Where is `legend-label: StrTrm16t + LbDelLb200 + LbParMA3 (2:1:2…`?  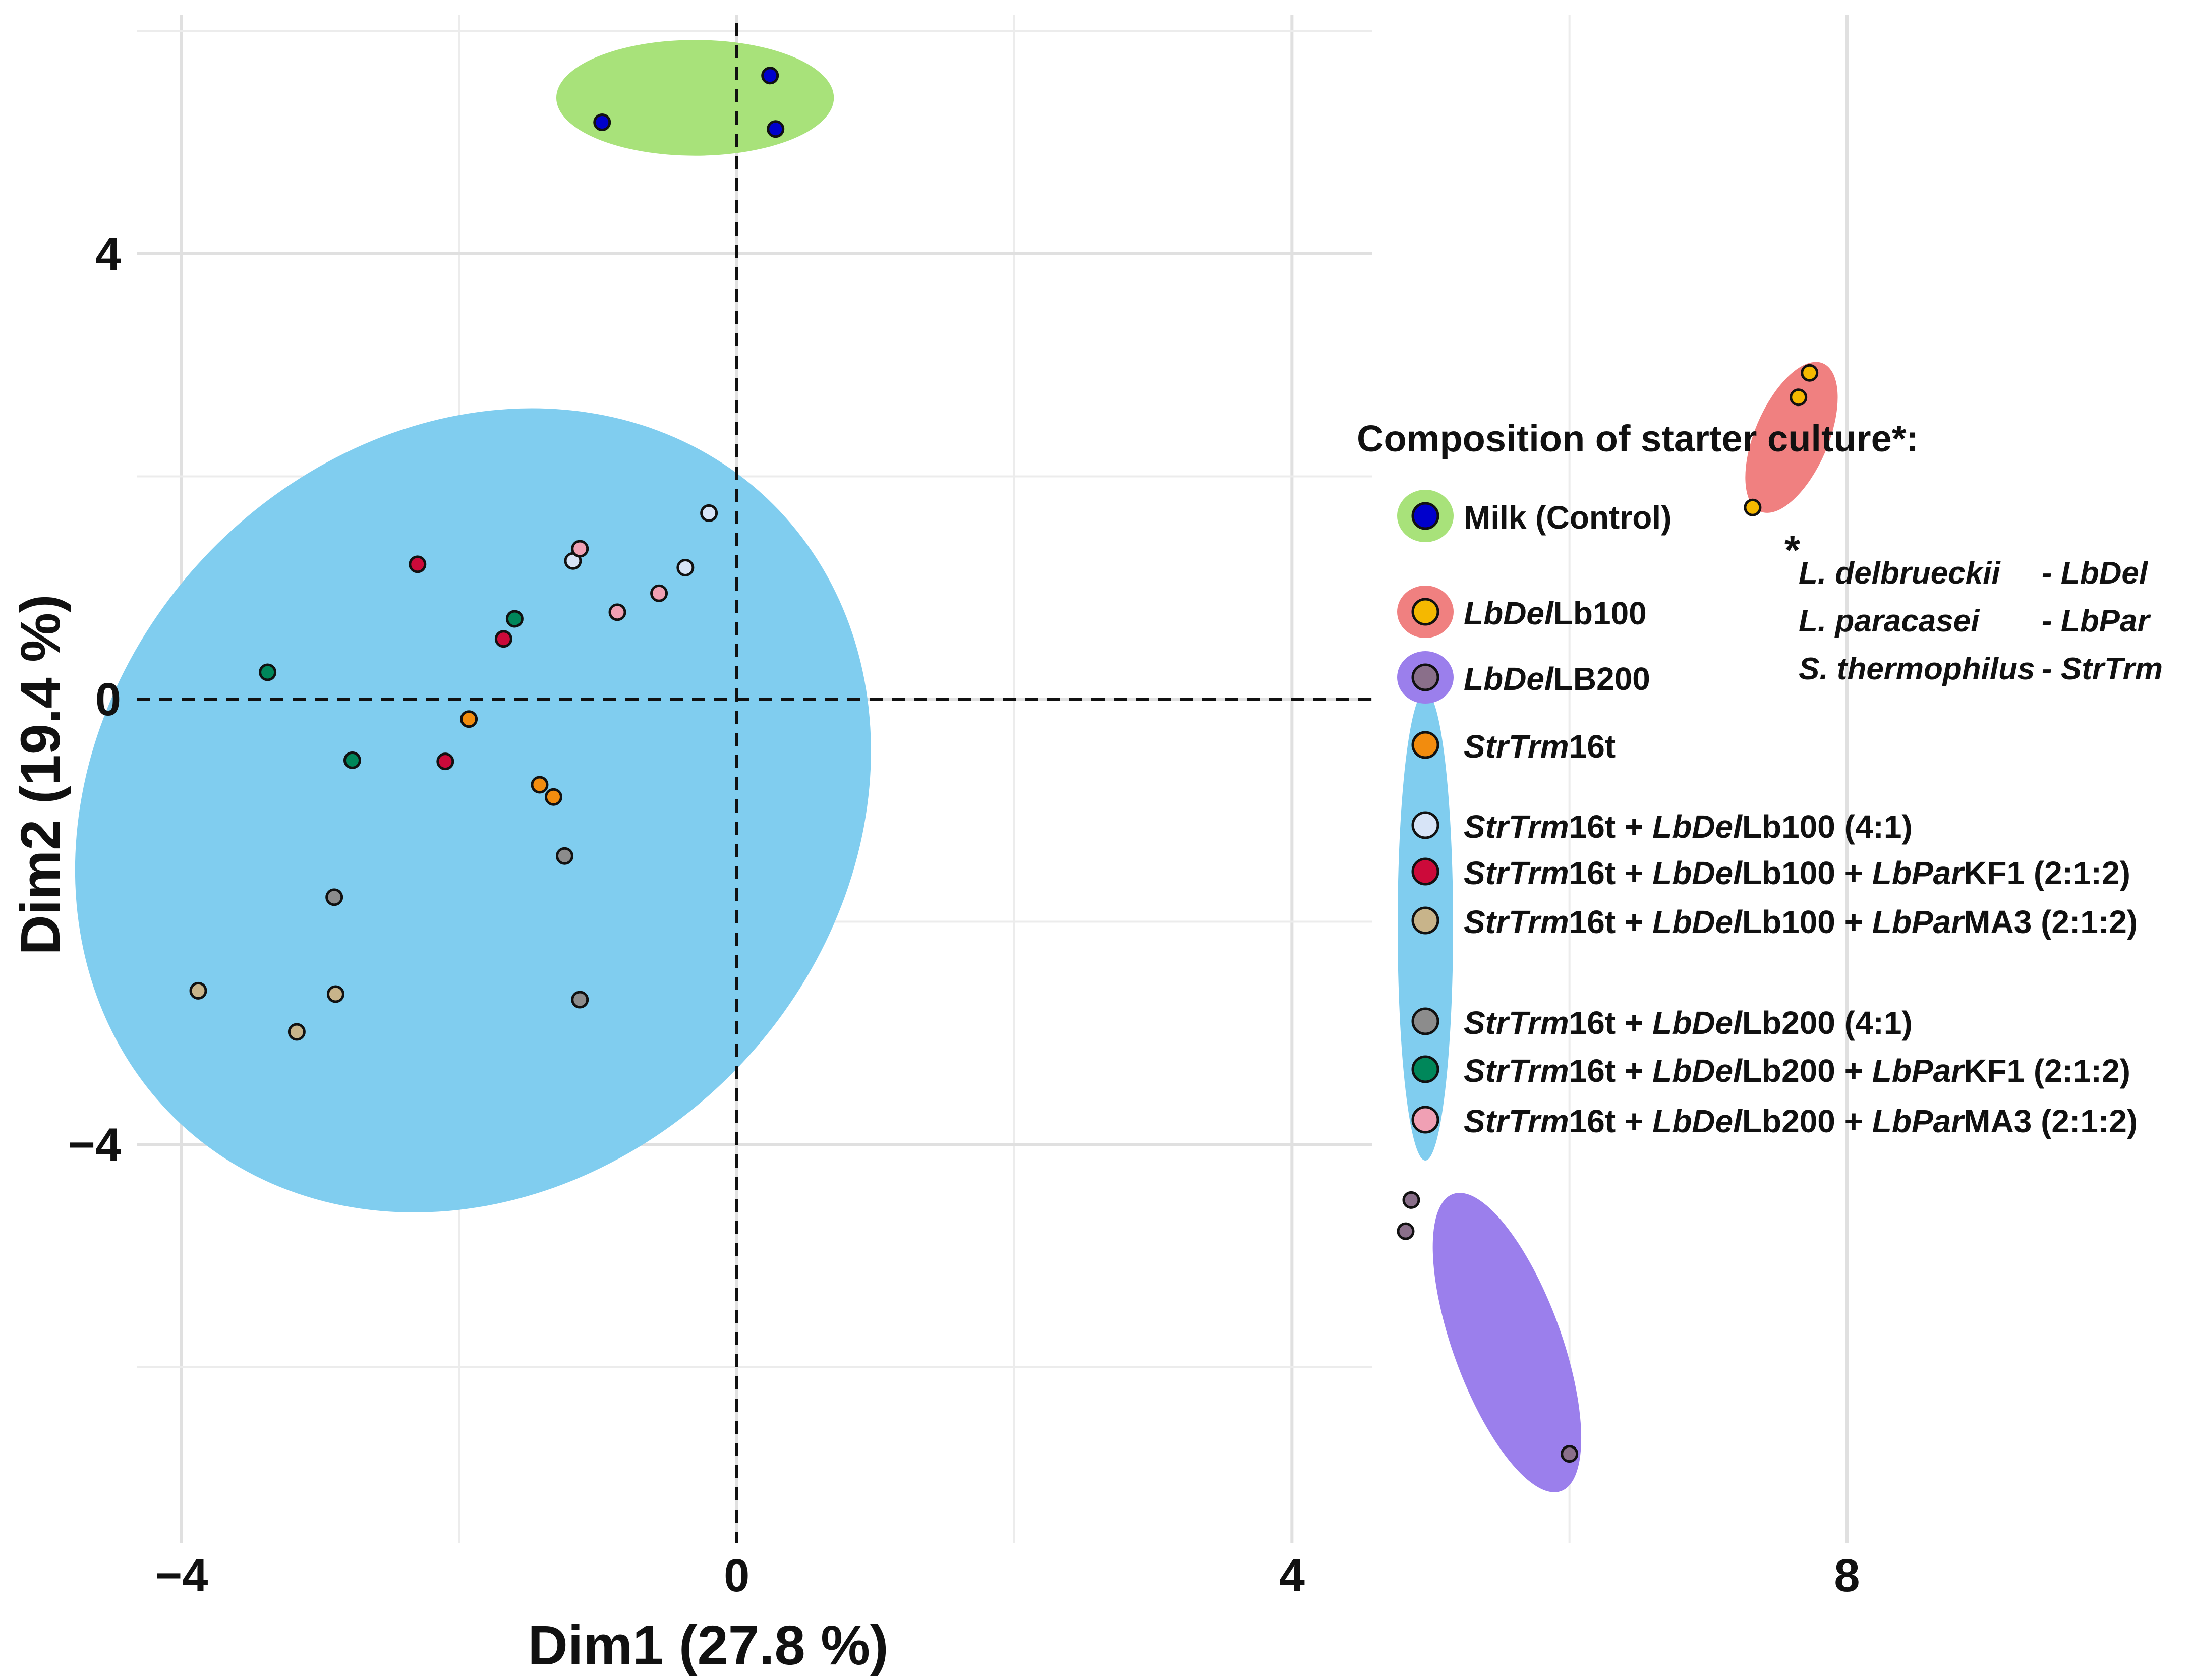 legend-label: StrTrm16t + LbDelLb200 + LbParMA3 (2:1:2… is located at coordinates (1801, 1121).